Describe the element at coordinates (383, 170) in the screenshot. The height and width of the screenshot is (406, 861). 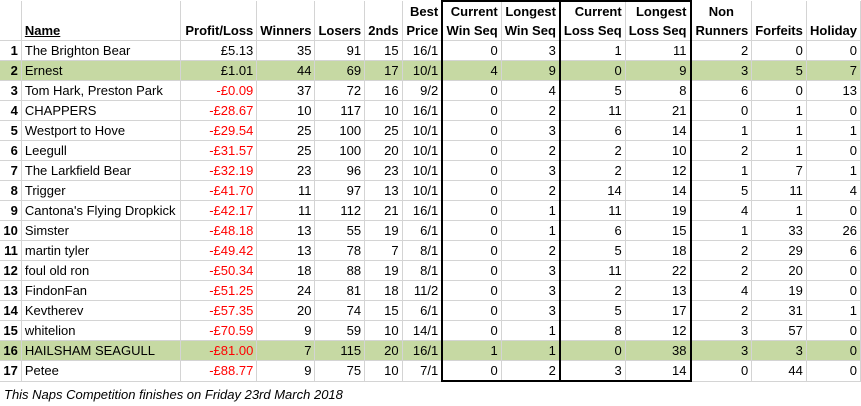
I see `seconds-cell: 23` at that location.